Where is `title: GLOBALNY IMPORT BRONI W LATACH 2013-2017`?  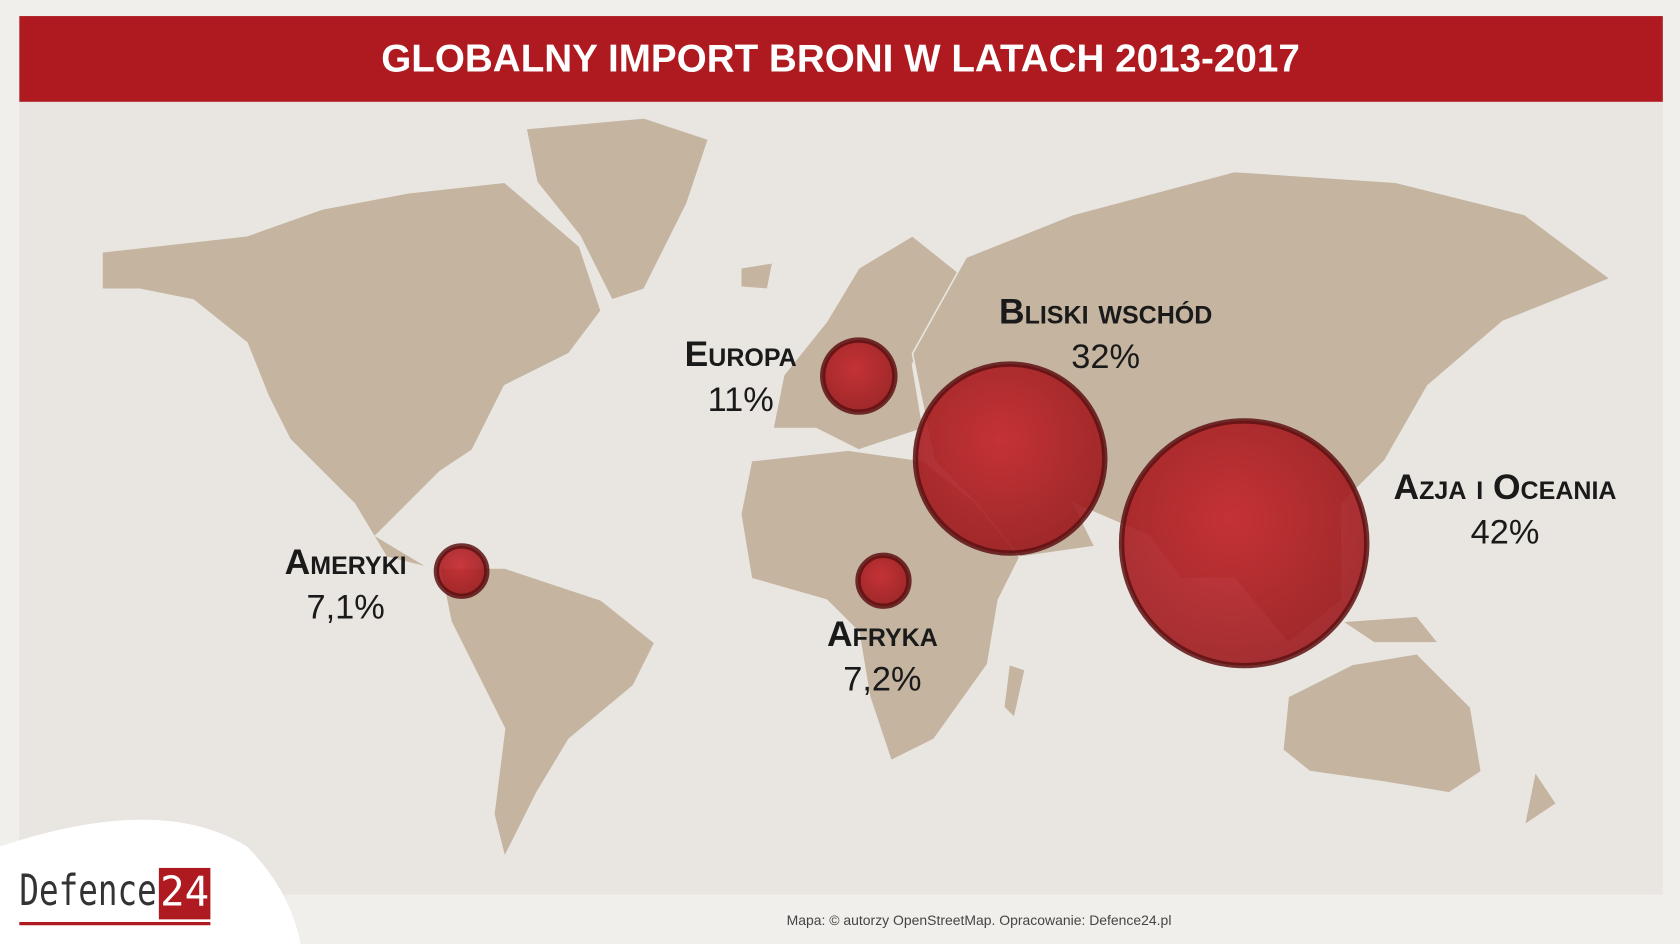
title: GLOBALNY IMPORT BRONI W LATACH 2013-2017 is located at coordinates (840, 58).